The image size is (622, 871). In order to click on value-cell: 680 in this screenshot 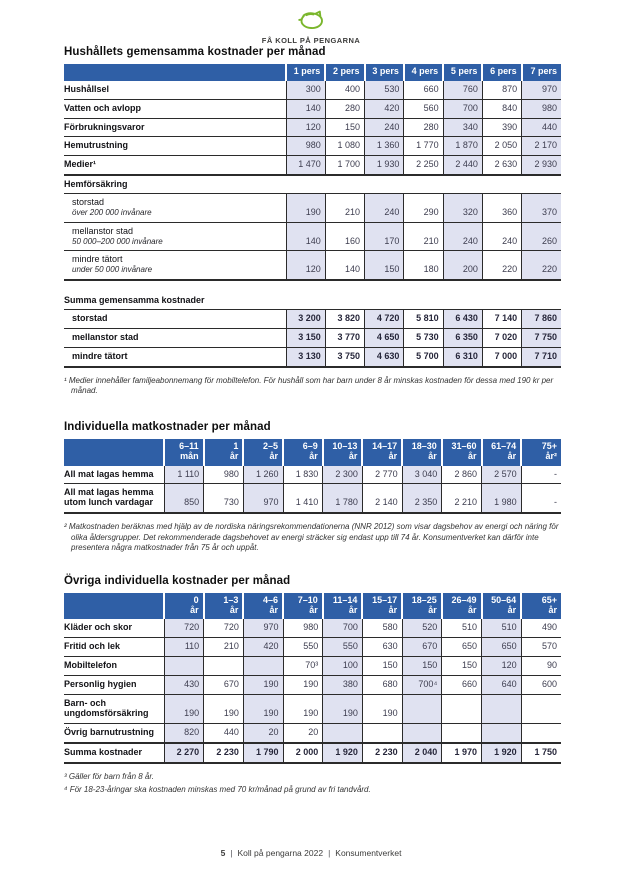, I will do `click(382, 685)`.